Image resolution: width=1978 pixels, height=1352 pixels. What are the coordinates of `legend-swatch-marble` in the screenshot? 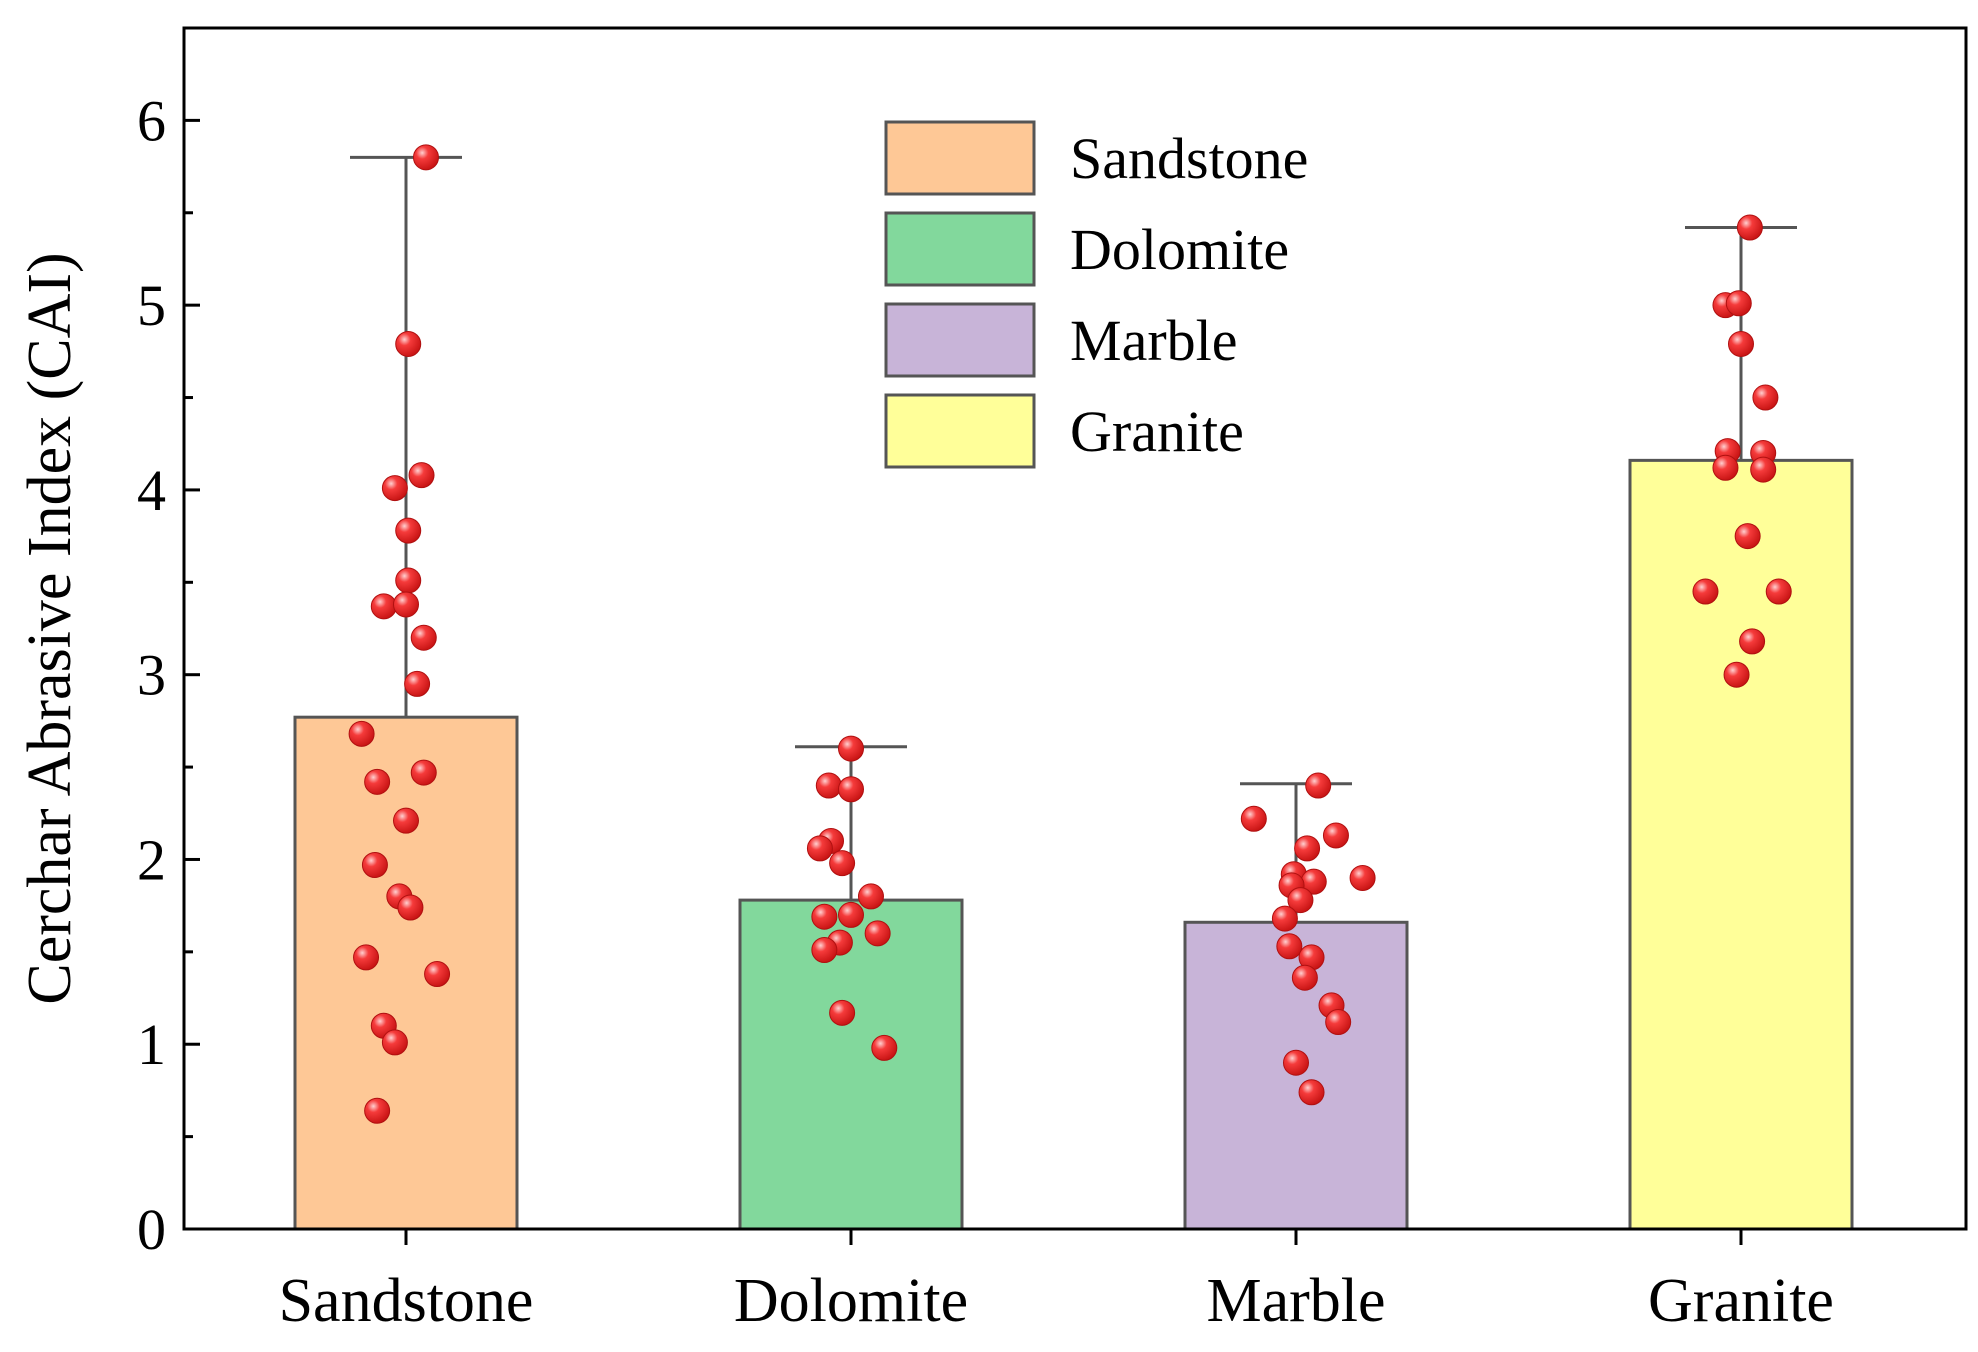 It's located at (960, 340).